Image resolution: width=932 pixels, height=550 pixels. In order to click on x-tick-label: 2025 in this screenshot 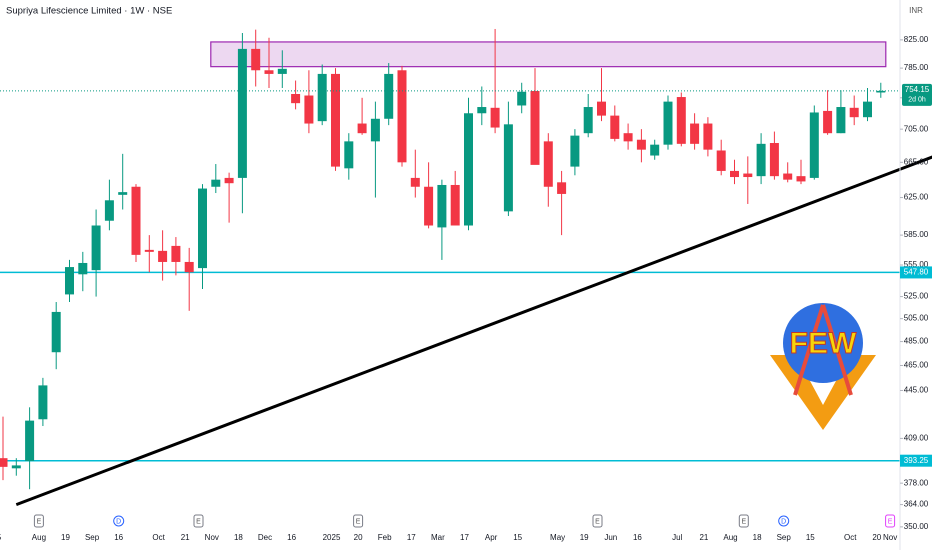, I will do `click(332, 537)`.